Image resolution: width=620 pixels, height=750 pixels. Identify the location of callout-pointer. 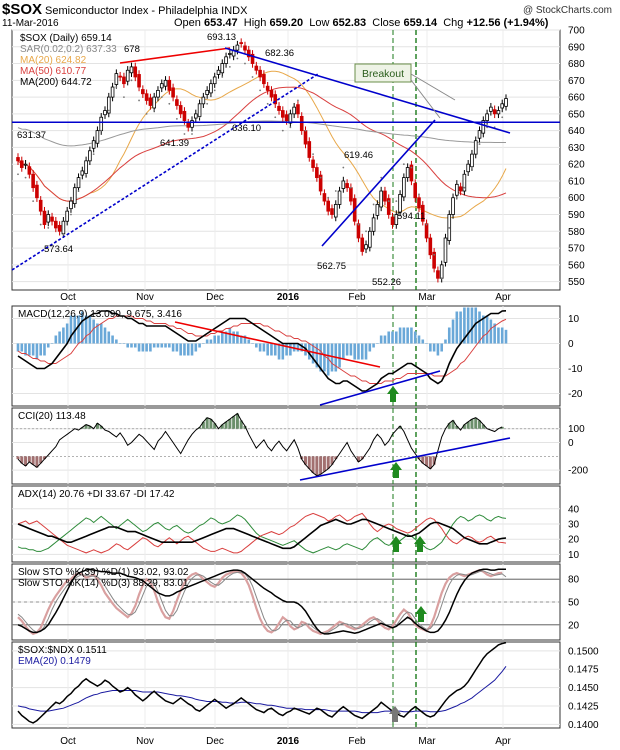
(433, 87).